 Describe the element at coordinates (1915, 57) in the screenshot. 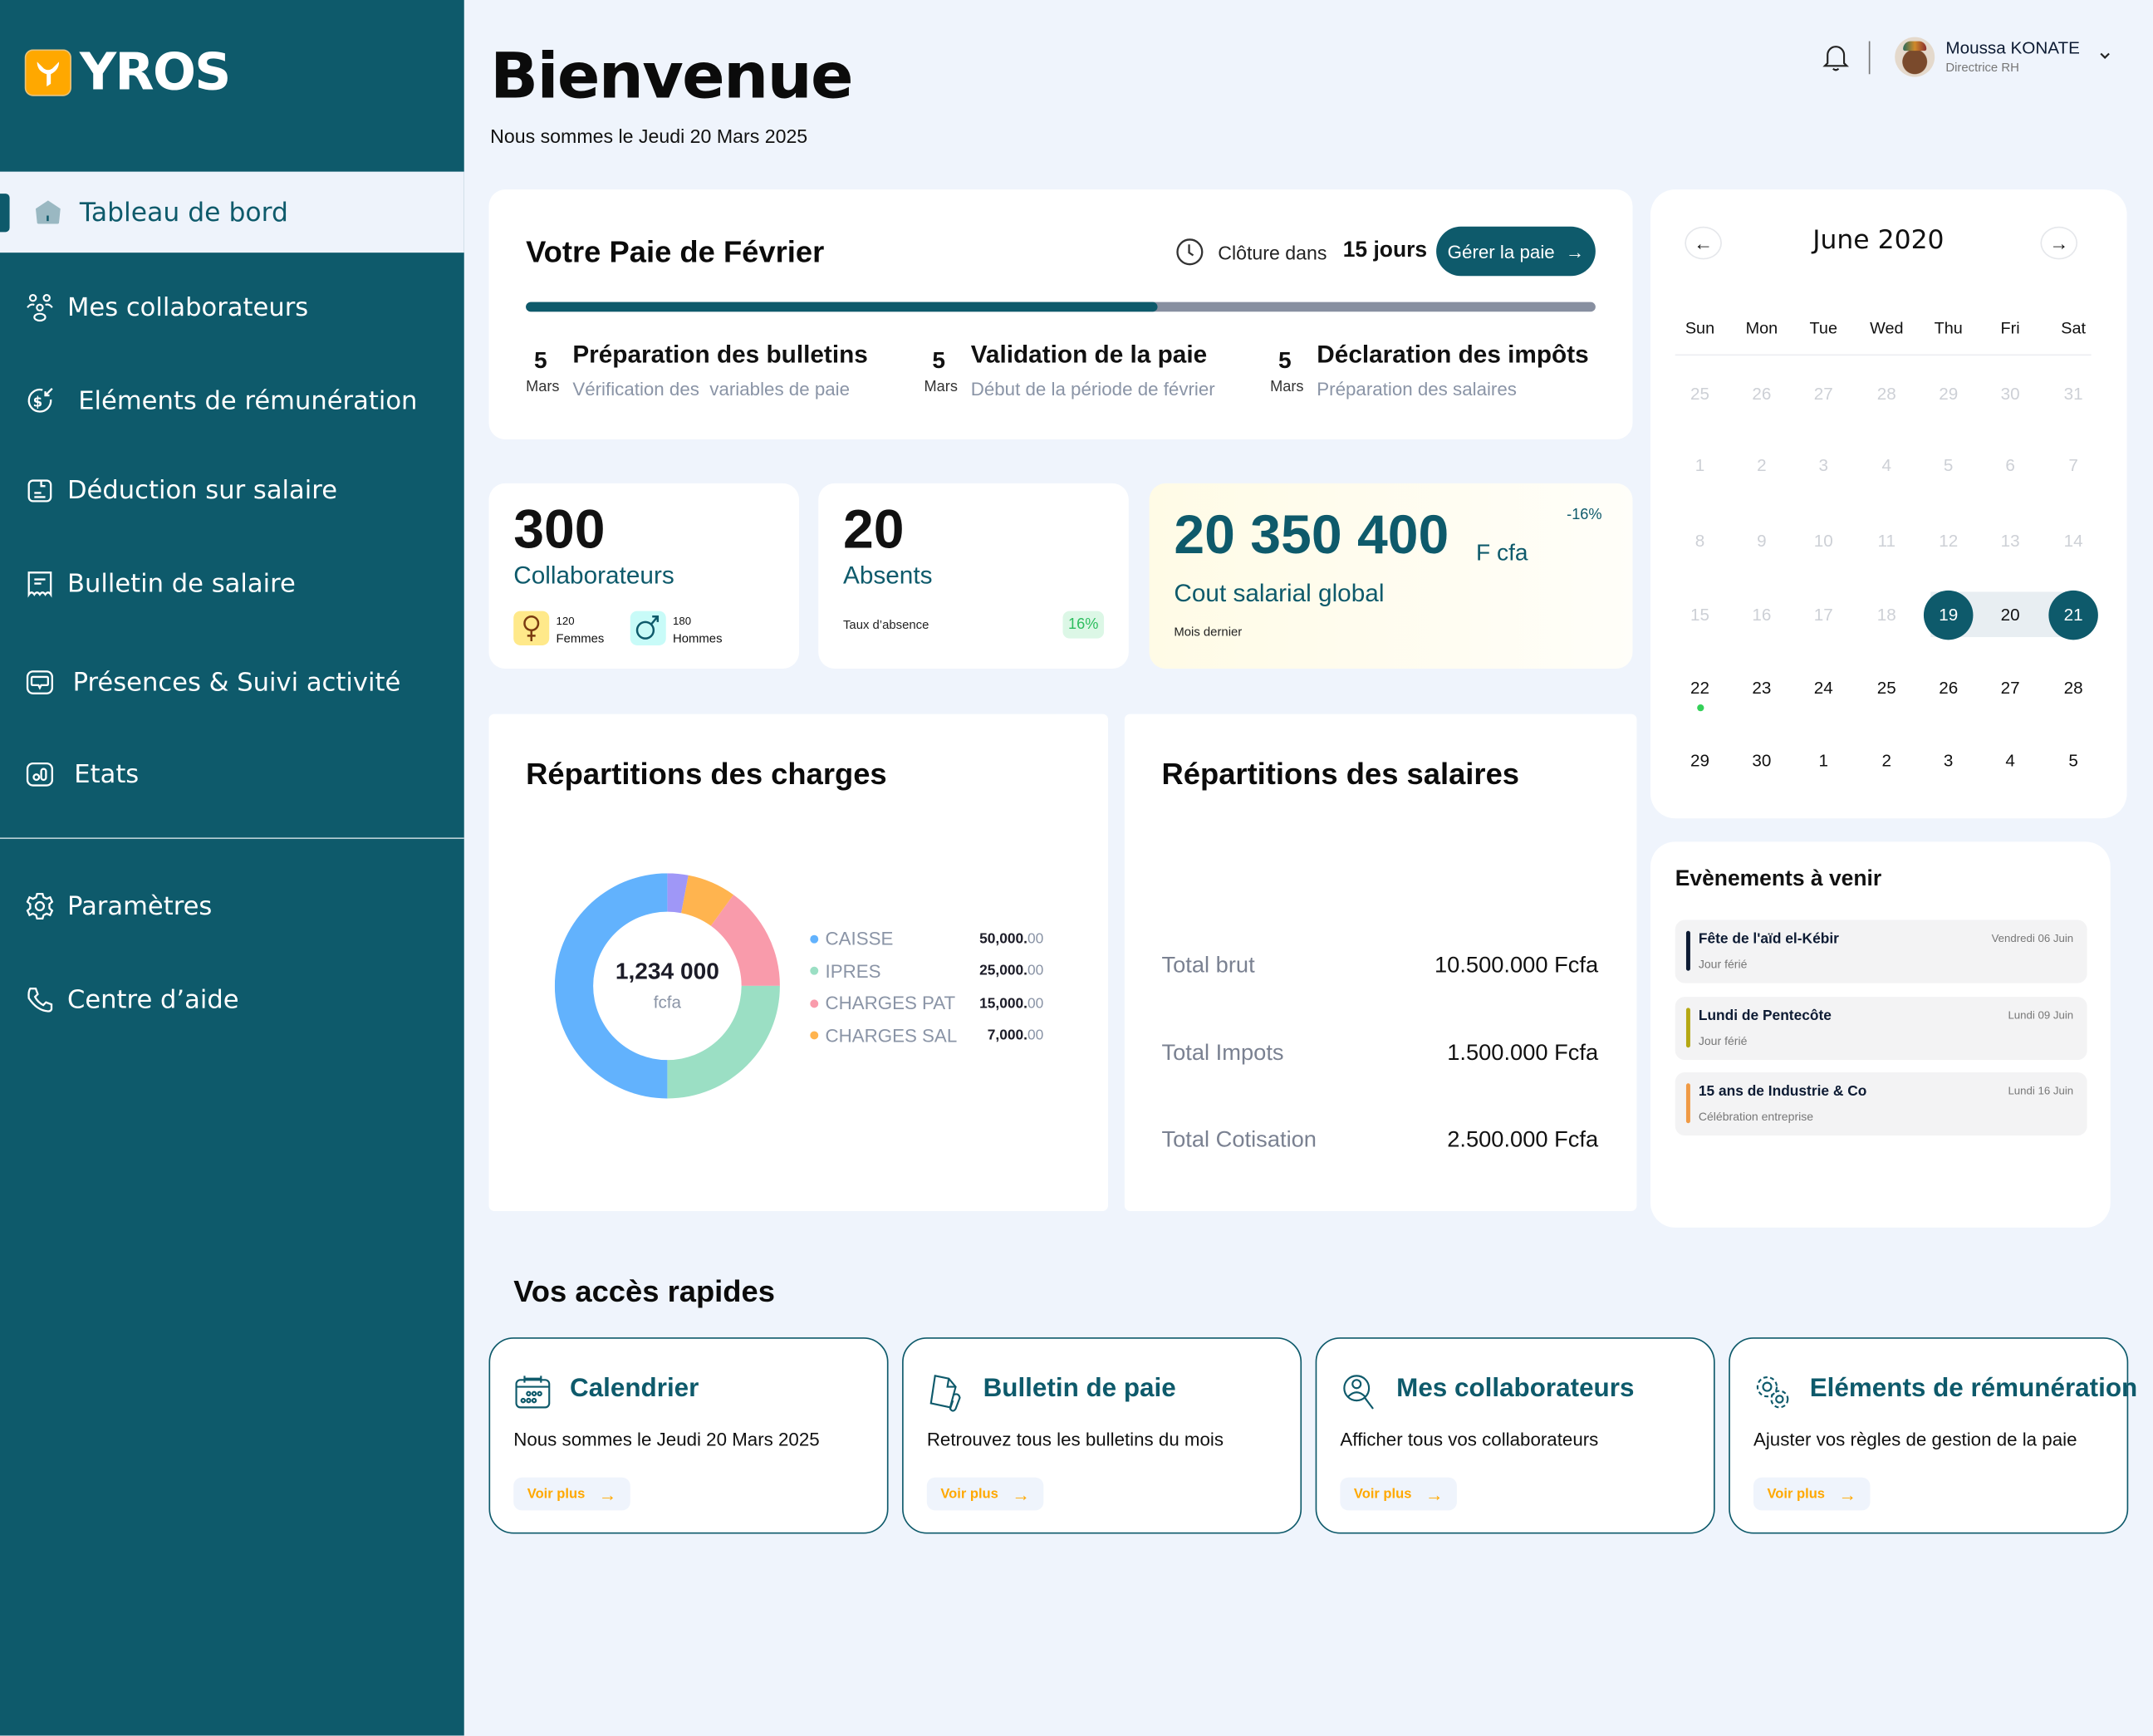

I see `avatar` at that location.